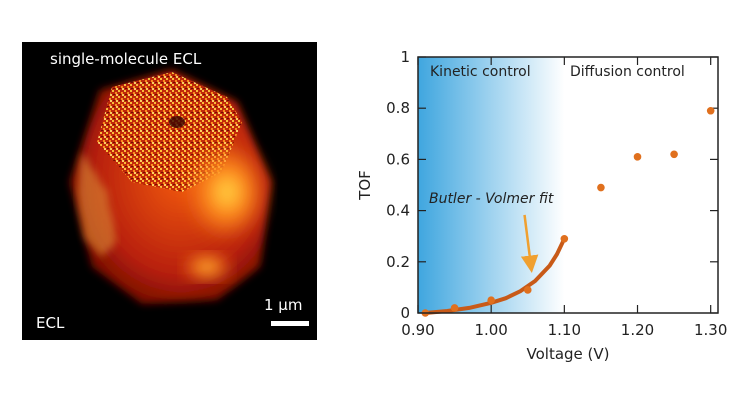  I want to click on diffusion-control-label: Diffusion control, so click(627, 72).